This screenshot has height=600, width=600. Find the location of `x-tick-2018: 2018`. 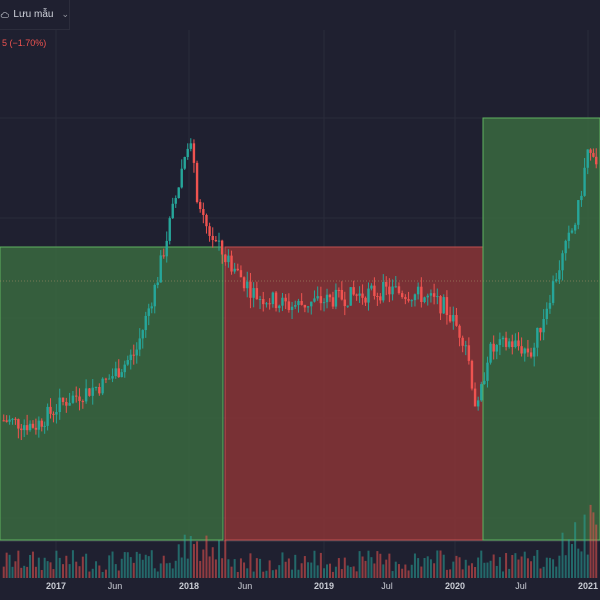

x-tick-2018: 2018 is located at coordinates (189, 586).